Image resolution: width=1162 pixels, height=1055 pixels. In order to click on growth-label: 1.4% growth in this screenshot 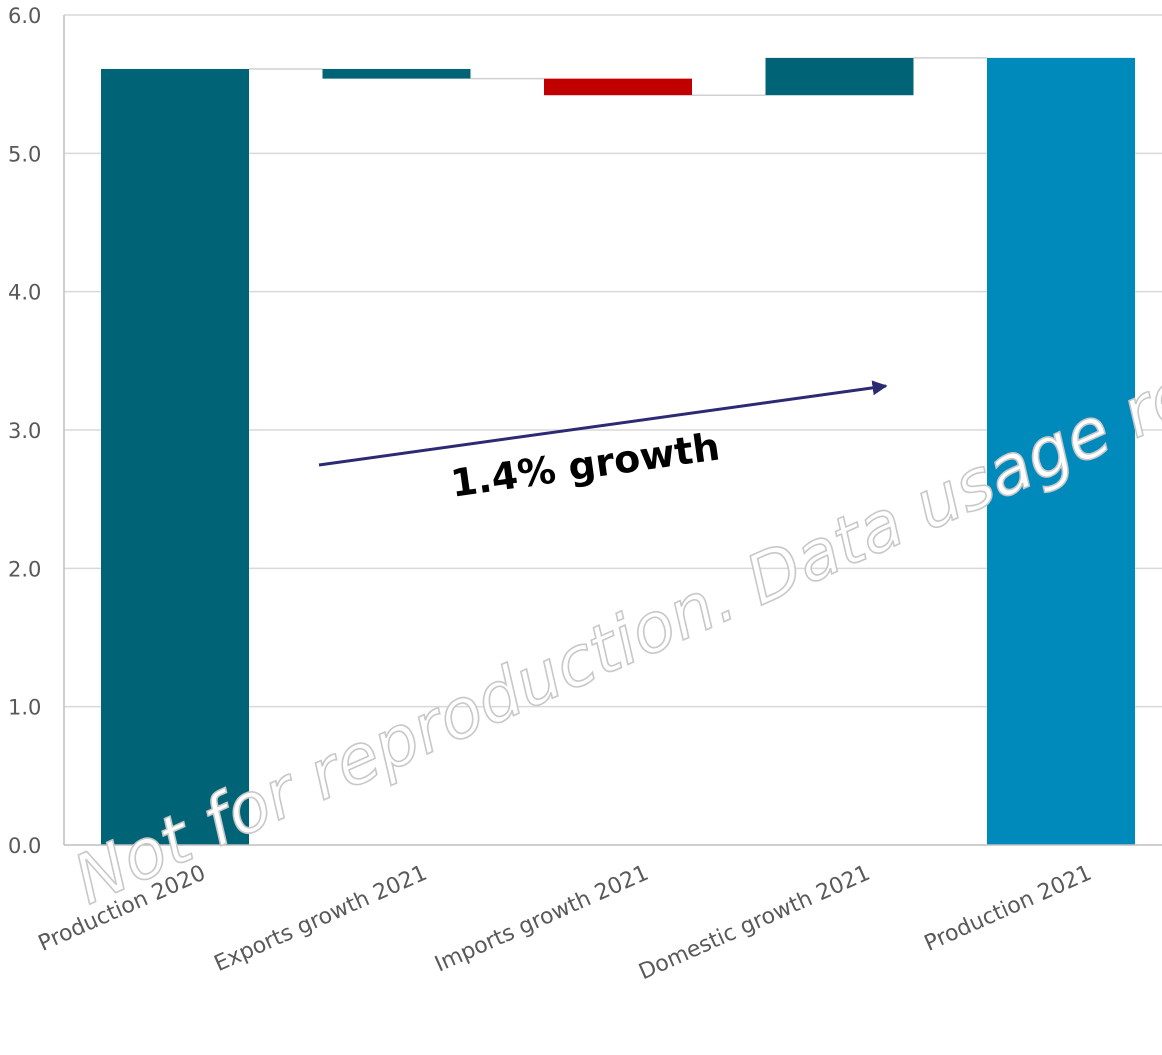, I will do `click(585, 464)`.